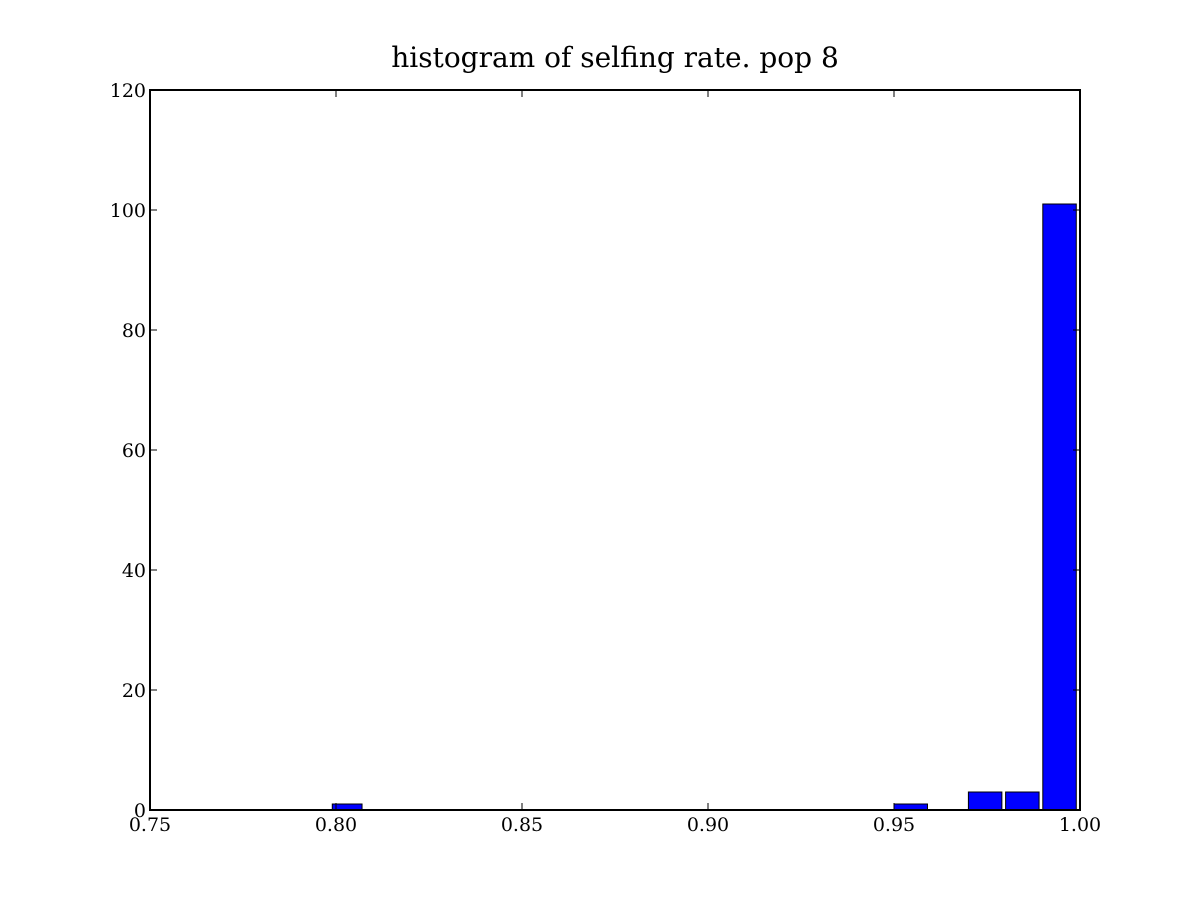 The image size is (1200, 905). Describe the element at coordinates (1080, 825) in the screenshot. I see `x-tick-label: 1.00` at that location.